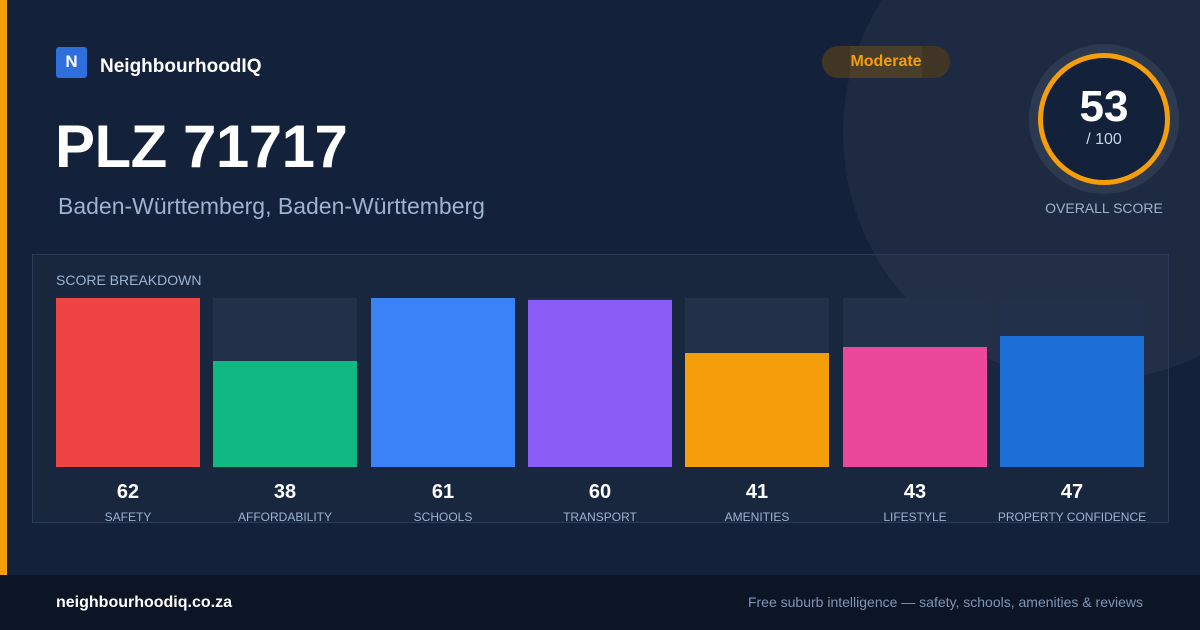  What do you see at coordinates (1104, 208) in the screenshot?
I see `overall-score-caption: OVERALL SCORE` at bounding box center [1104, 208].